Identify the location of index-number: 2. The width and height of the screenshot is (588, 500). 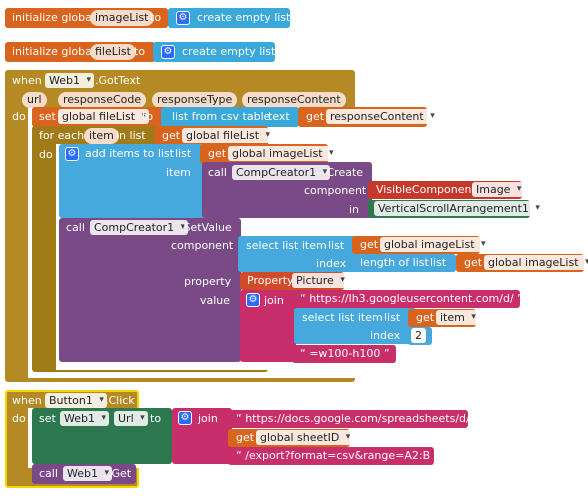
(418, 335).